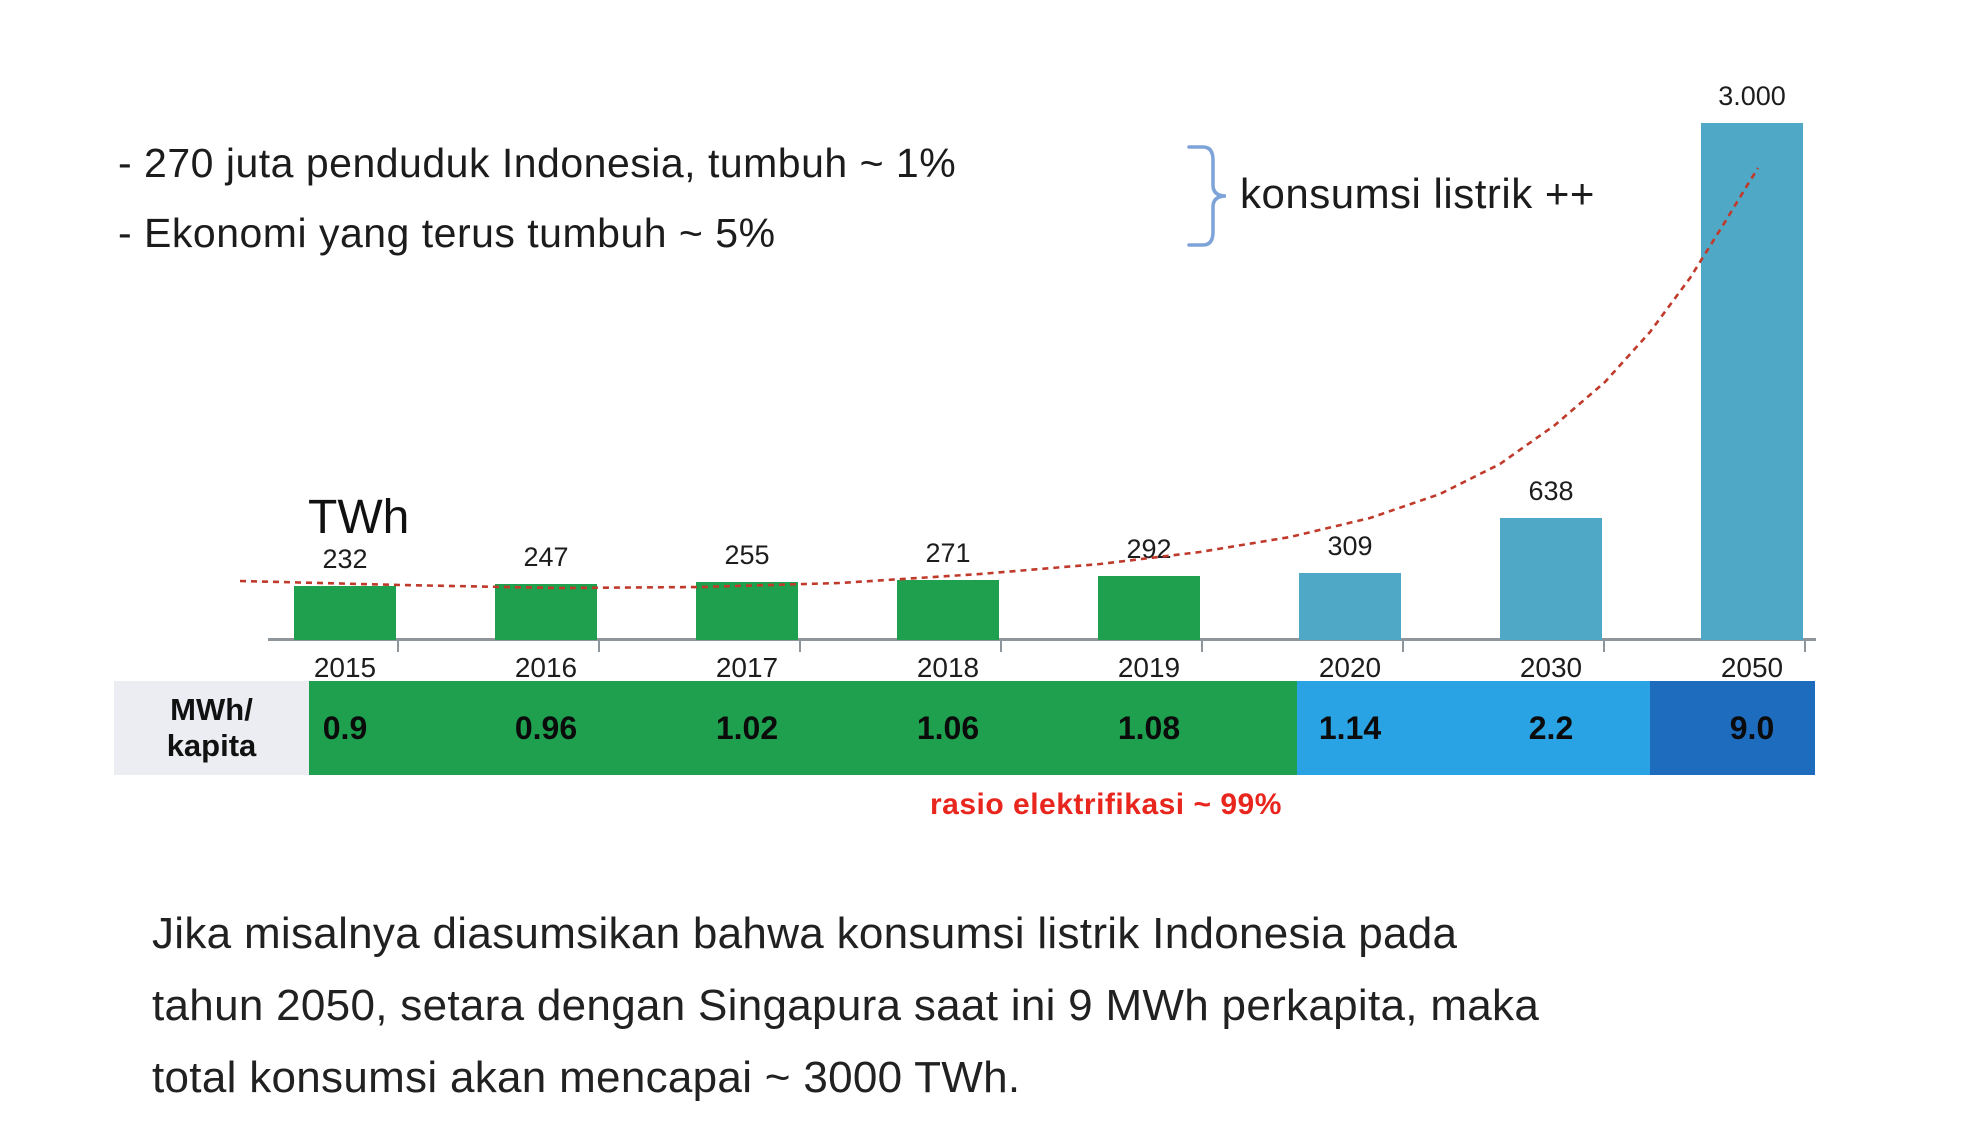 The width and height of the screenshot is (1971, 1122). Describe the element at coordinates (1350, 727) in the screenshot. I see `per-capita-value-2020: 1.14` at that location.